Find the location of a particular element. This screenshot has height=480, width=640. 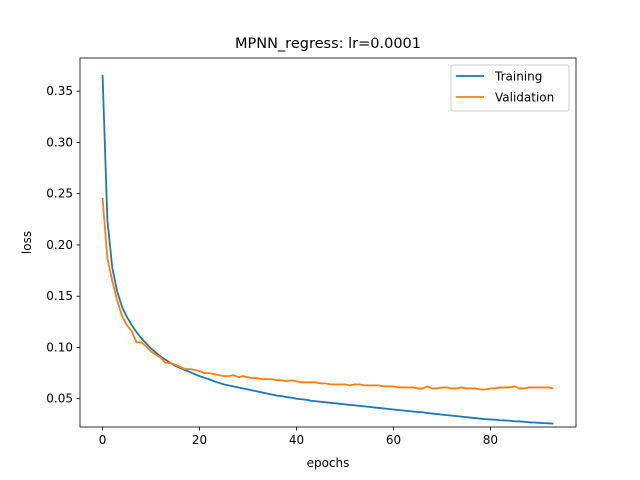

x-tick-label: 0 is located at coordinates (103, 440).